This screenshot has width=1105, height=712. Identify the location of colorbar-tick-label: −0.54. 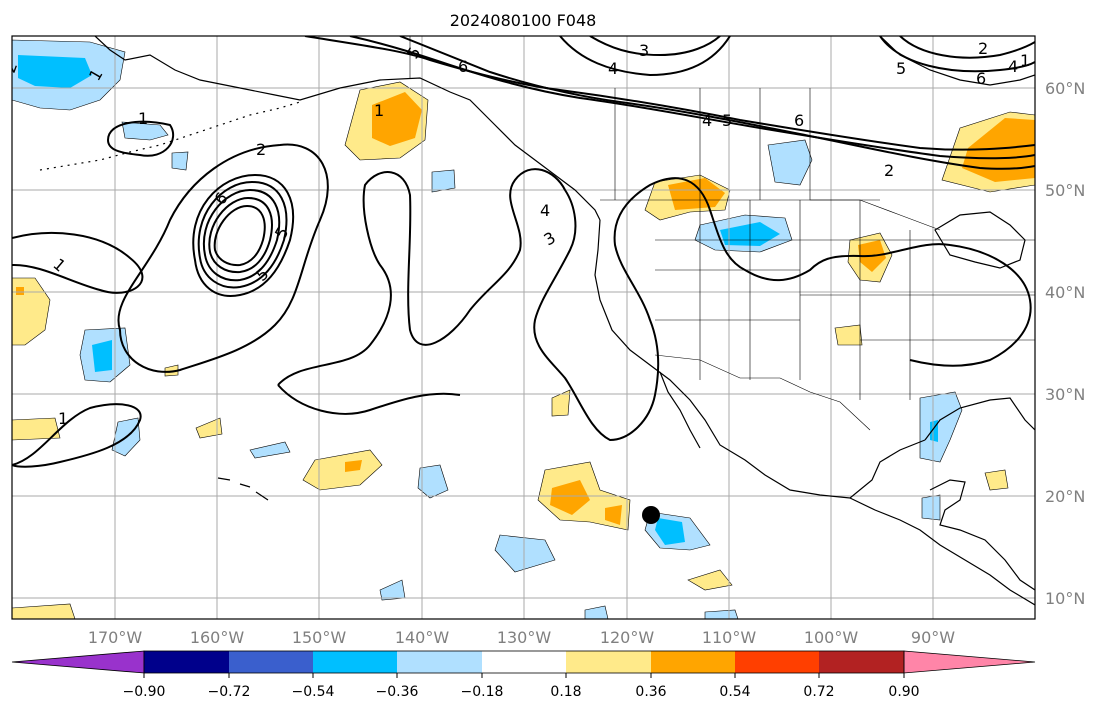
(313, 692).